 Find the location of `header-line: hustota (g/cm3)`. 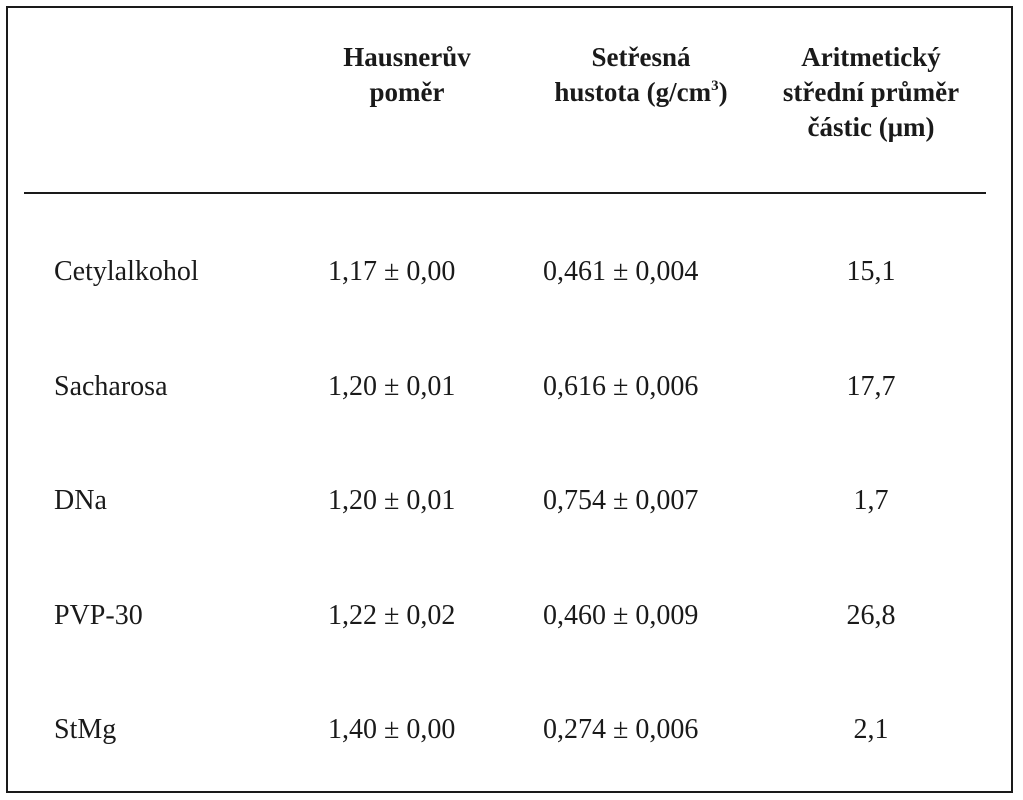

header-line: hustota (g/cm3) is located at coordinates (641, 92).